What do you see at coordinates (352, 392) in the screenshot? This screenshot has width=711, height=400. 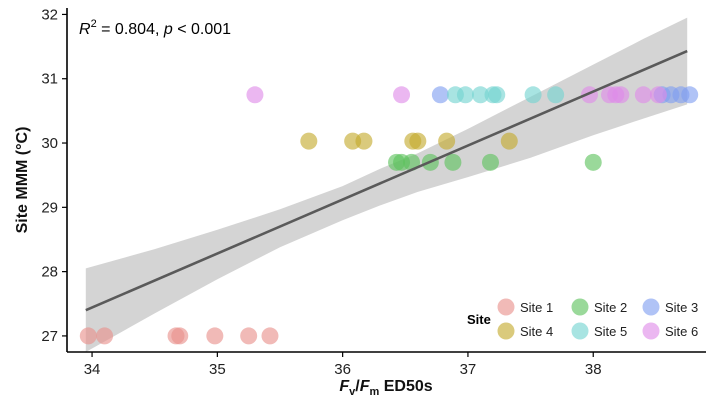 I see `x-title-sub-v: v` at bounding box center [352, 392].